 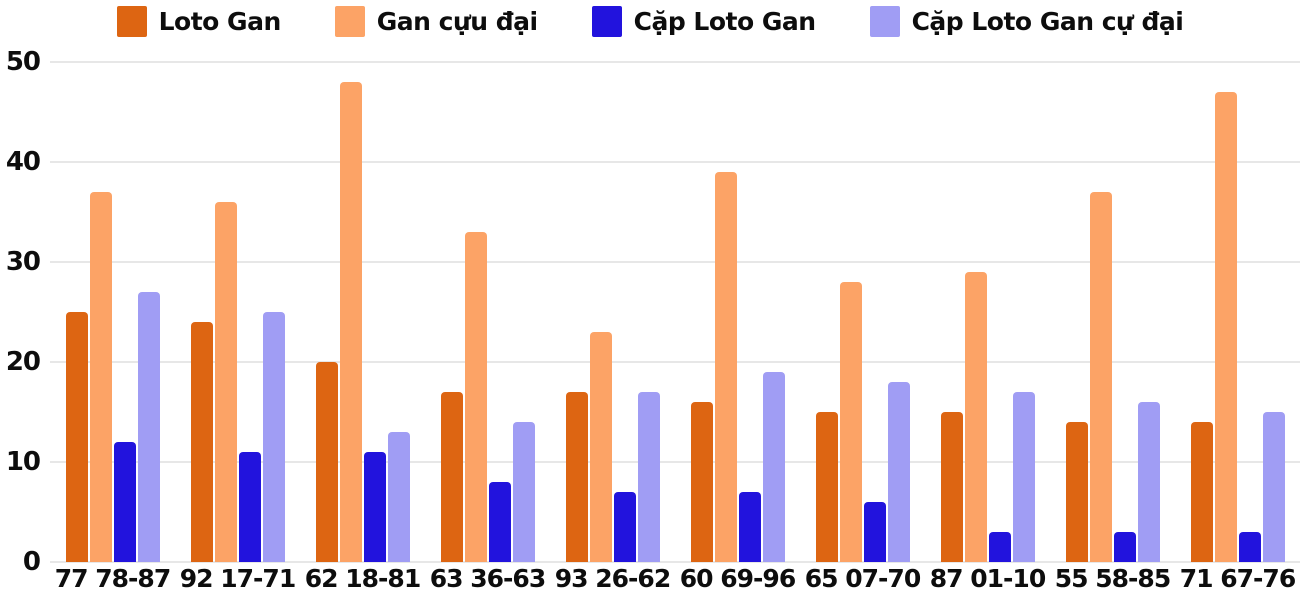 What do you see at coordinates (1112, 578) in the screenshot?
I see `x-axis-category-label: 55 58-85` at bounding box center [1112, 578].